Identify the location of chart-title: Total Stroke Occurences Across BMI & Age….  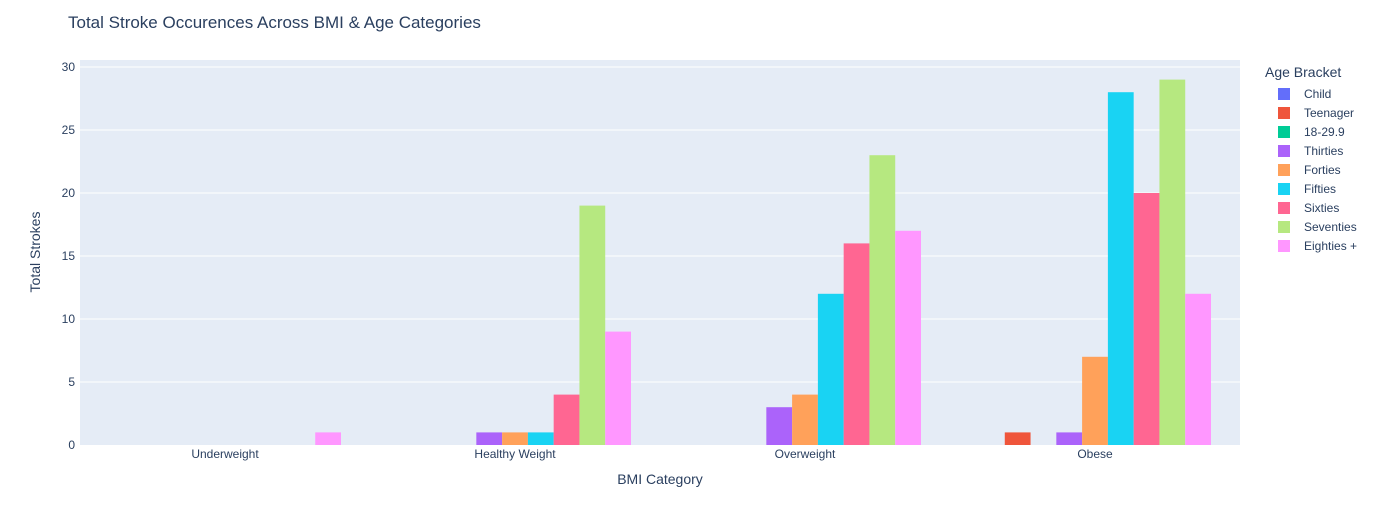
(274, 22).